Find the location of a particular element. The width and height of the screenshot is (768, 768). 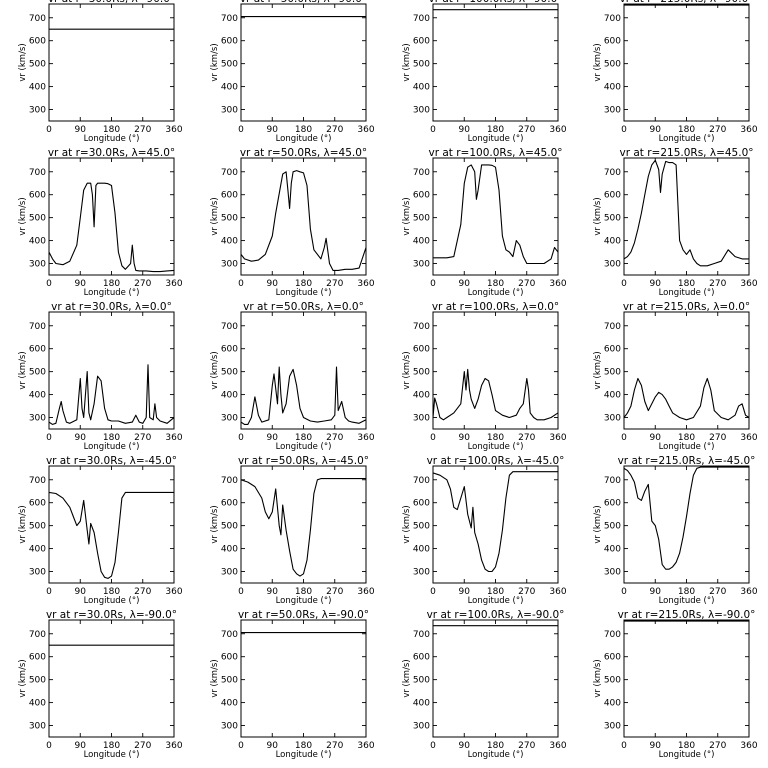

panel-title: vr at r=215.0Rs, λ=0.0° is located at coordinates (686, 307).